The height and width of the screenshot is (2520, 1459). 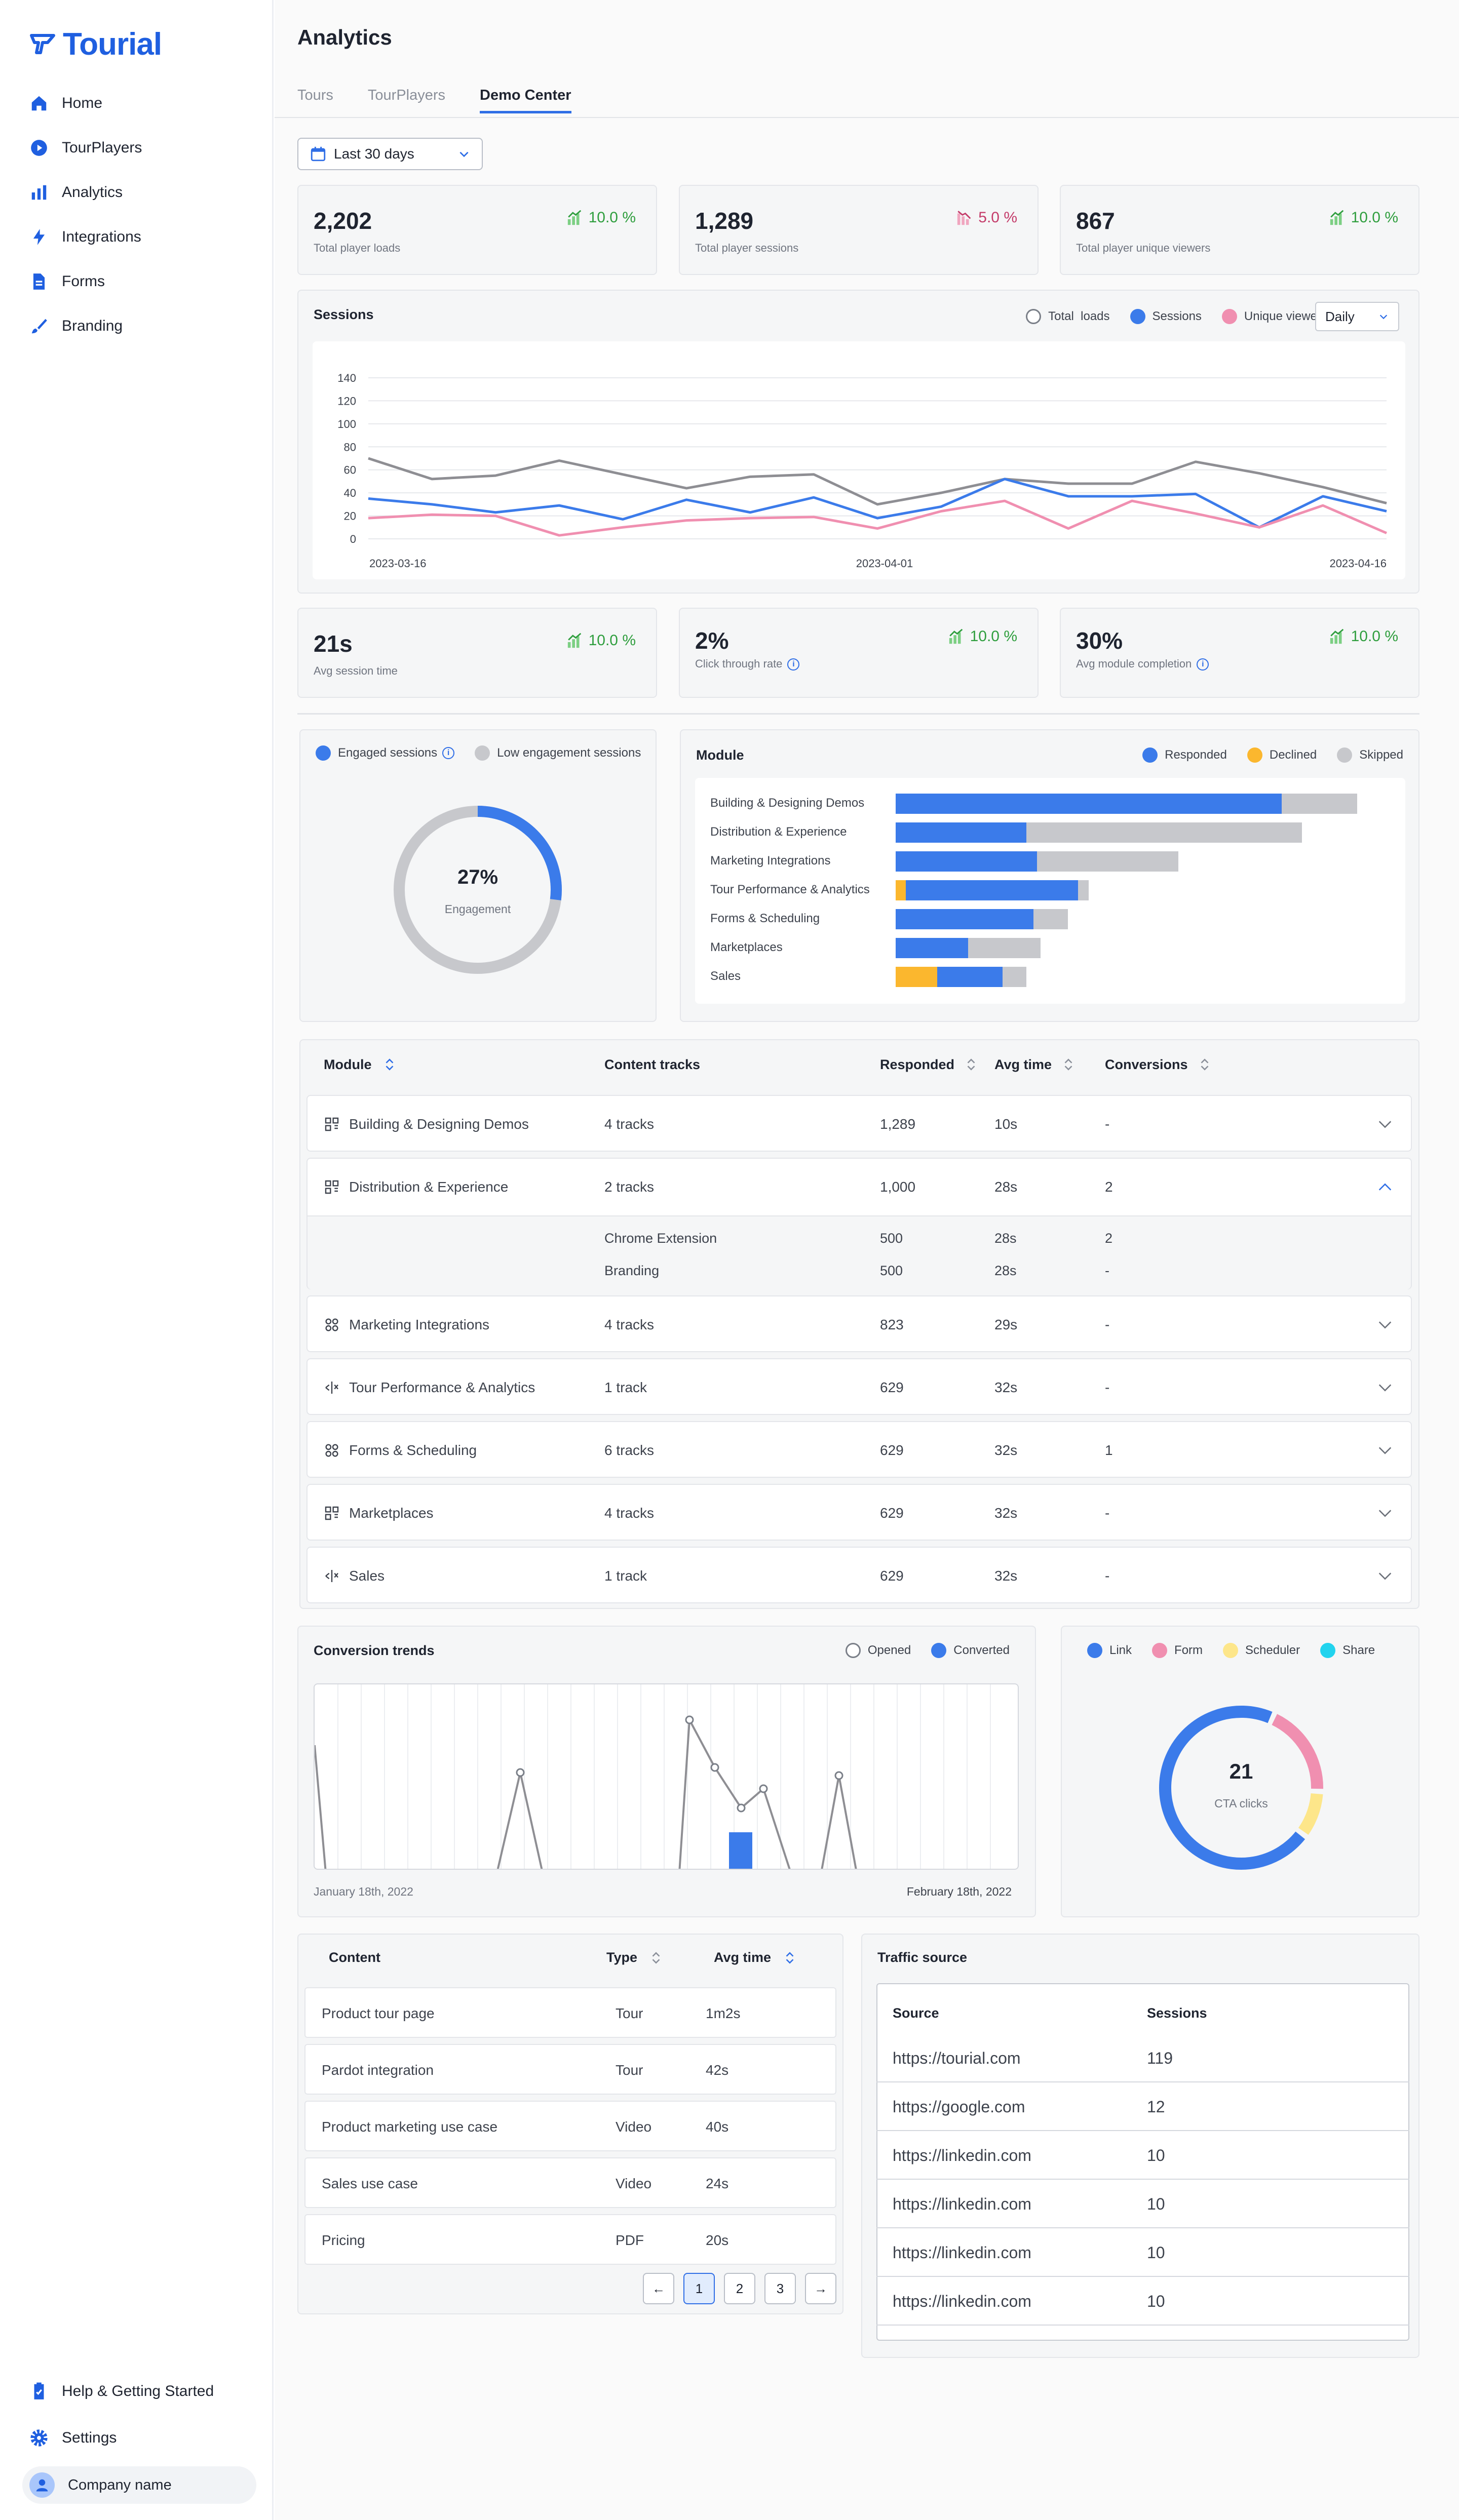 What do you see at coordinates (740, 2288) in the screenshot?
I see `pagination-page-2: 2` at bounding box center [740, 2288].